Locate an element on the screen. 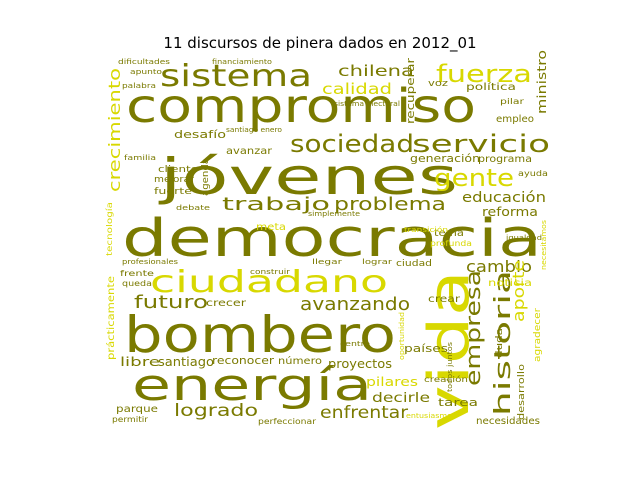 This screenshot has height=480, width=640. word-política: política is located at coordinates (491, 87).